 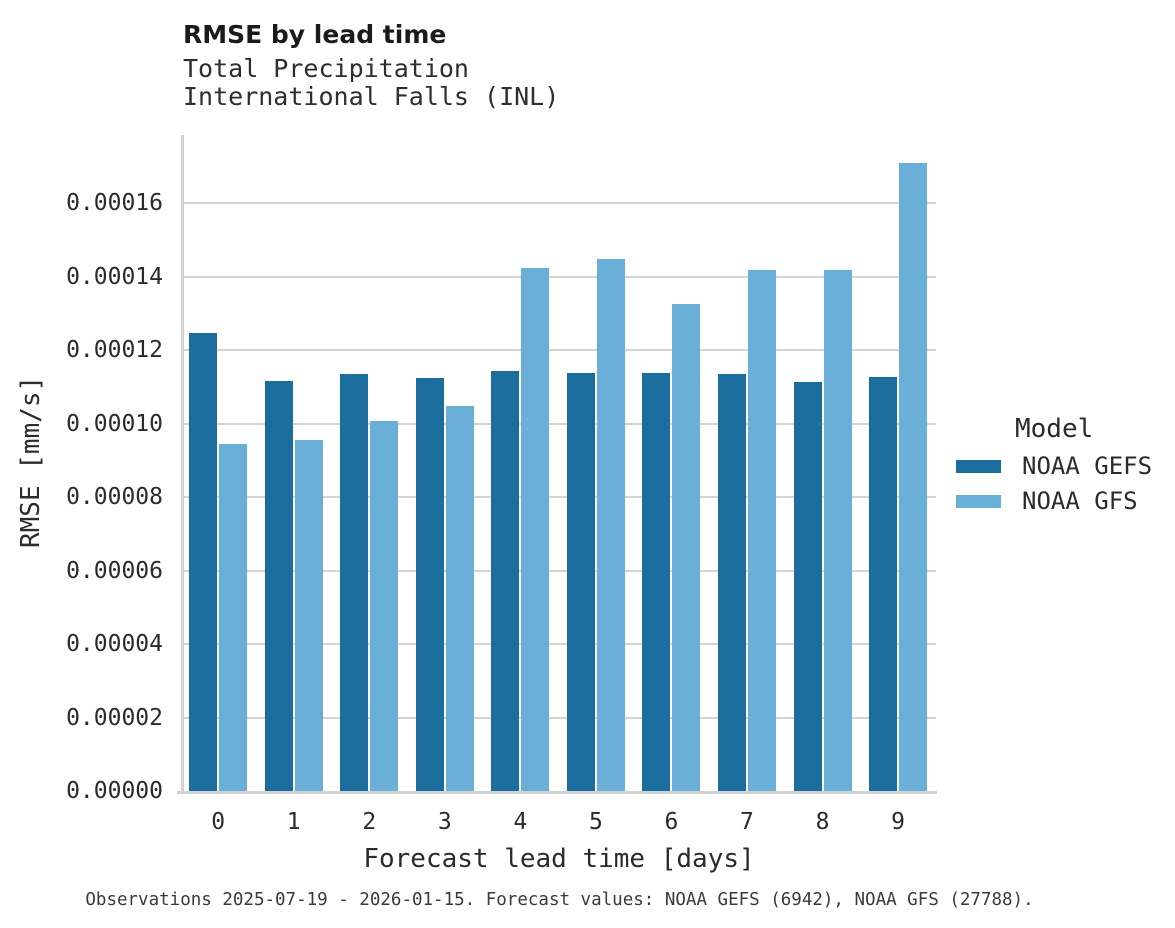 I want to click on x-tick-label: 7, so click(x=747, y=822).